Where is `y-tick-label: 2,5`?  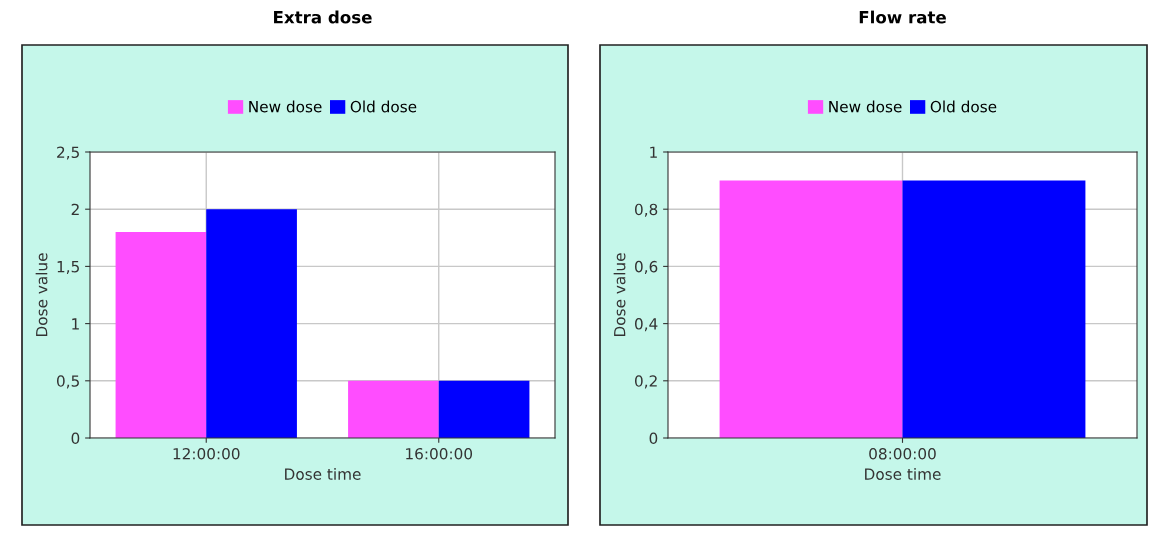 y-tick-label: 2,5 is located at coordinates (68, 153).